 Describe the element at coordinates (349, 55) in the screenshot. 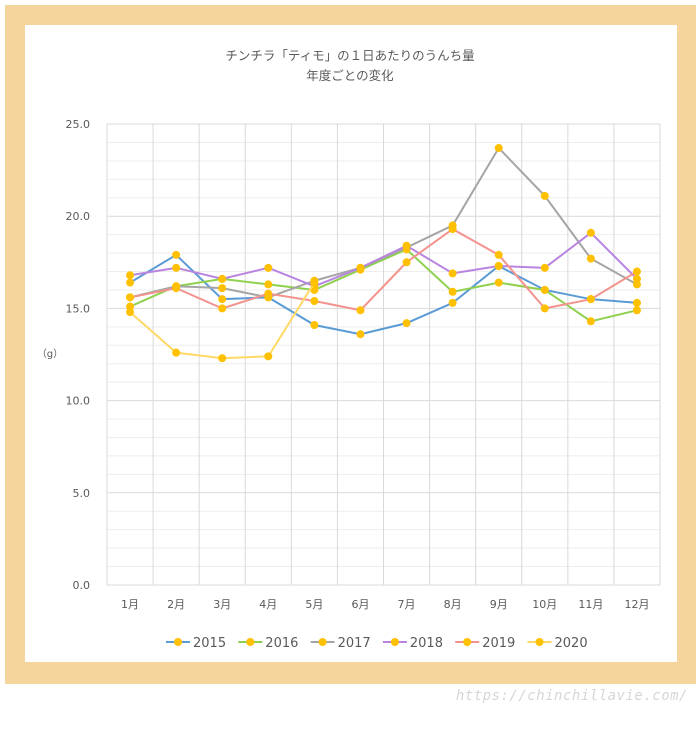

I see `chart-title: チンチラ「ティモ」の１日あたりのうんち量` at that location.